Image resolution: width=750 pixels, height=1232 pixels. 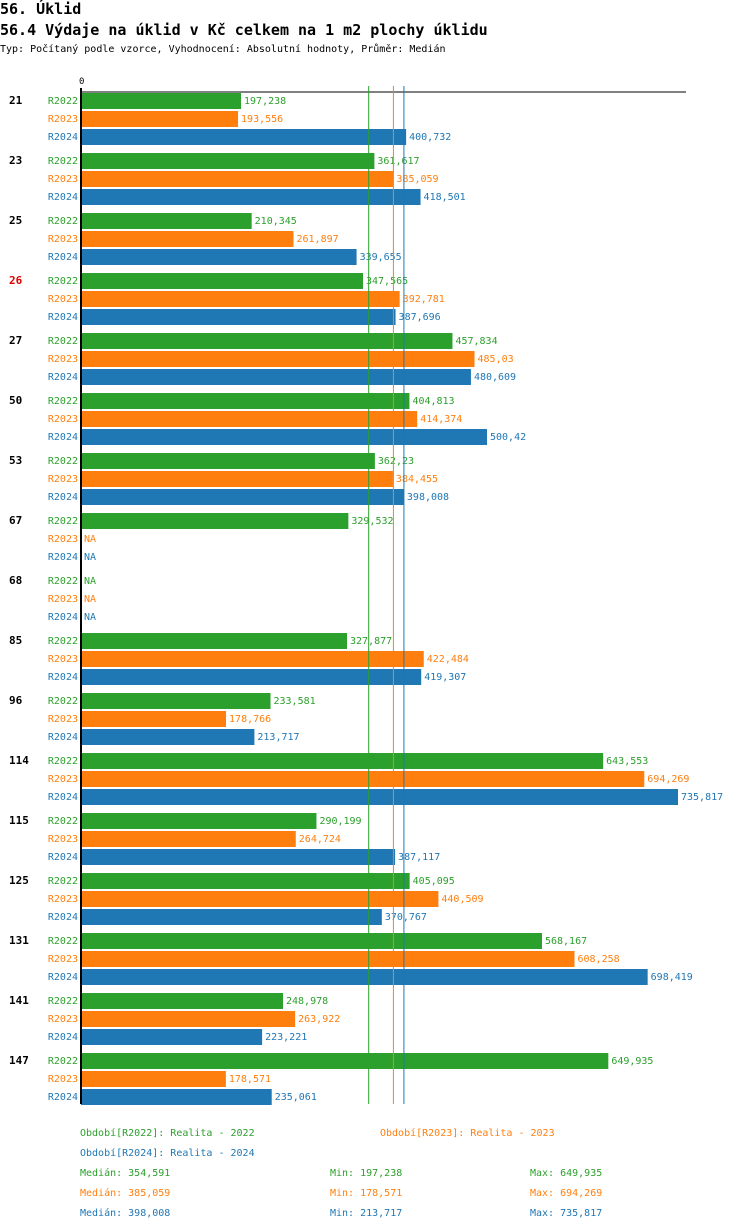 I want to click on data-label: 405,095, so click(x=434, y=881).